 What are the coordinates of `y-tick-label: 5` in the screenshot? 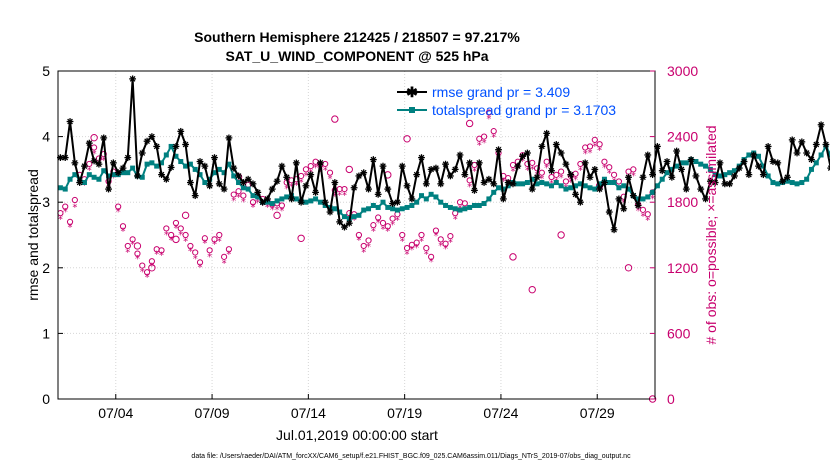 It's located at (46, 71).